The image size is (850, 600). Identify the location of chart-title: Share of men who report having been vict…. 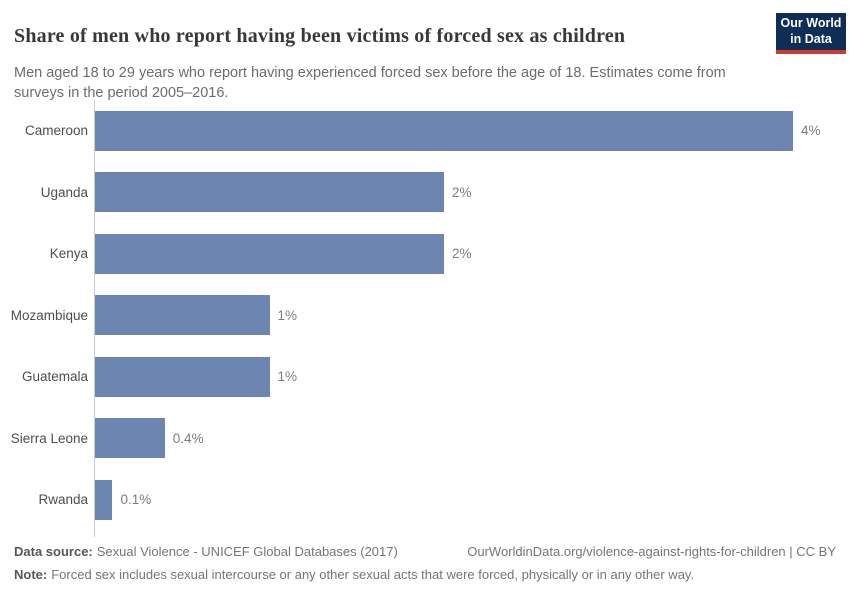
(320, 36).